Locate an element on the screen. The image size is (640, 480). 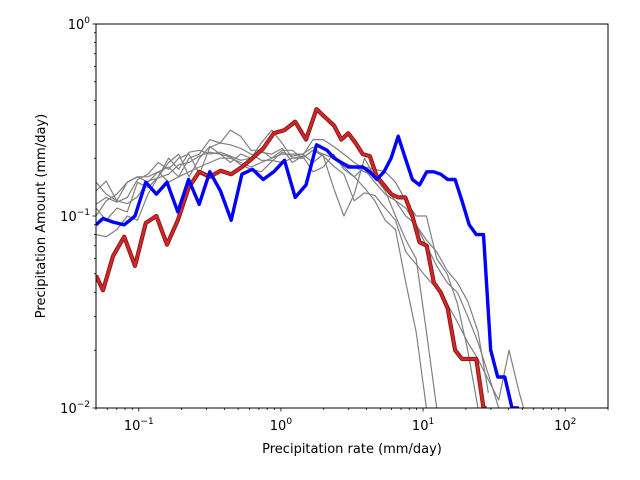
x-axis-label: Precipitation rate (mm/day) is located at coordinates (352, 449).